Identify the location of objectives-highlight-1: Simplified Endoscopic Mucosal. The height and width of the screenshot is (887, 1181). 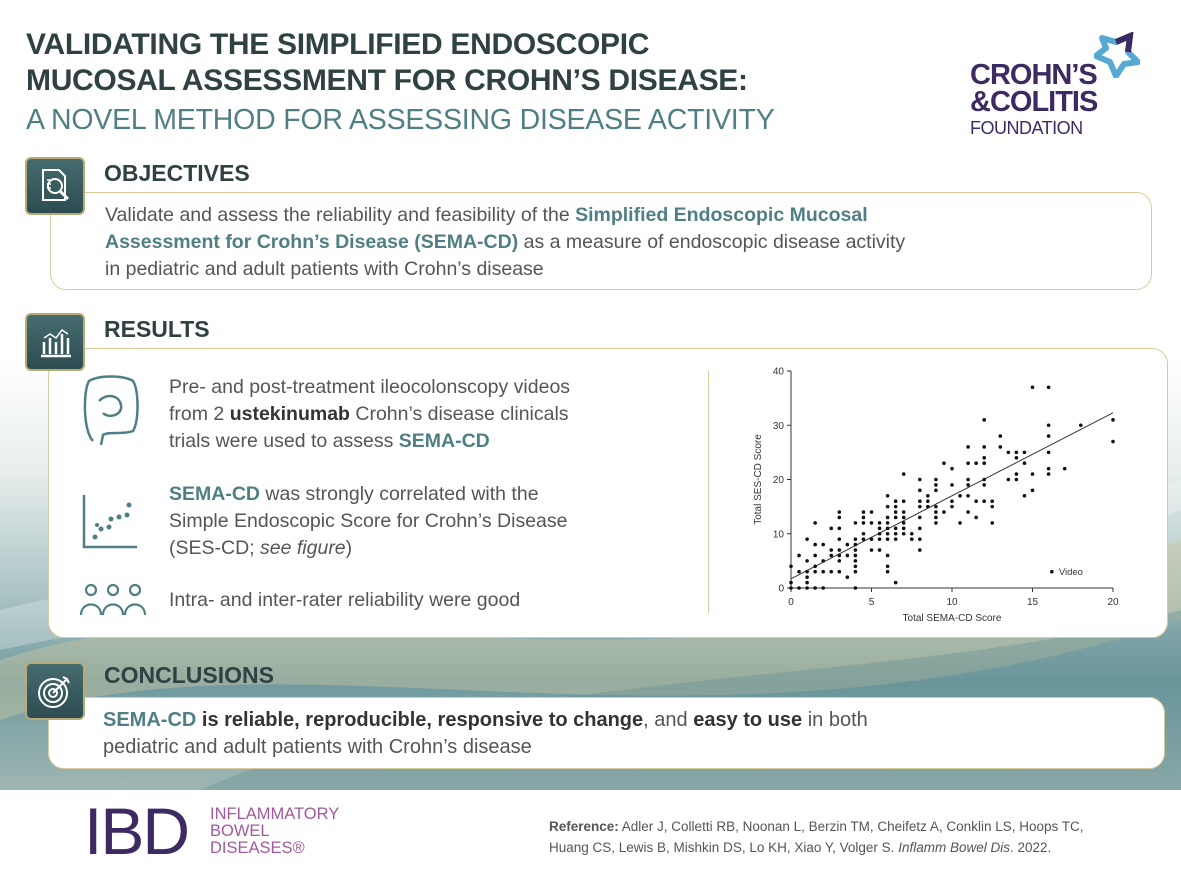
(721, 215).